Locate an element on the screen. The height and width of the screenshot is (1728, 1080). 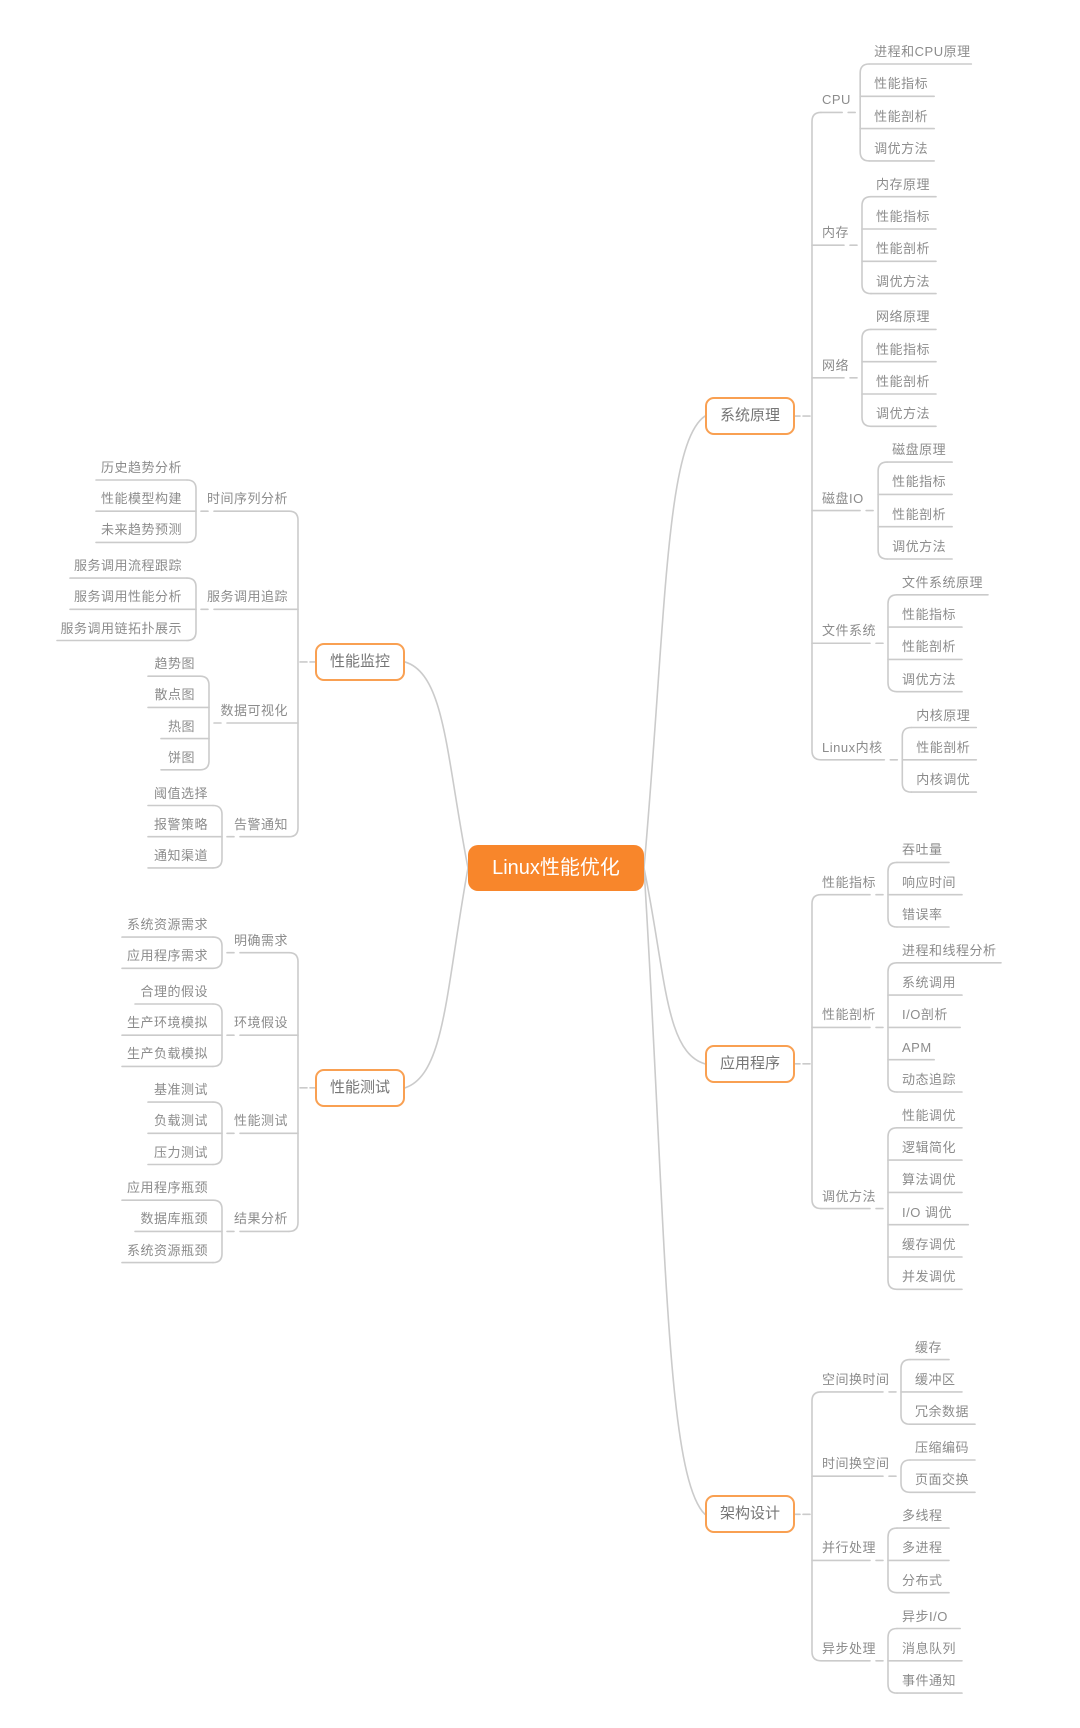
leaf-topic: 缓存调优 is located at coordinates (929, 1244).